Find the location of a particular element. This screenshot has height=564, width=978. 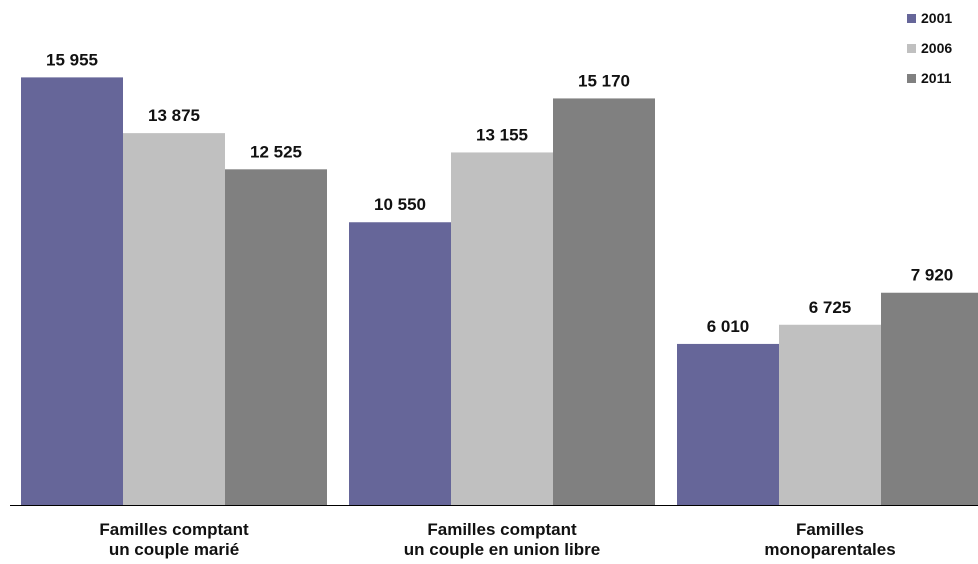

category-label-1-line-2: un couple marié is located at coordinates (174, 549).